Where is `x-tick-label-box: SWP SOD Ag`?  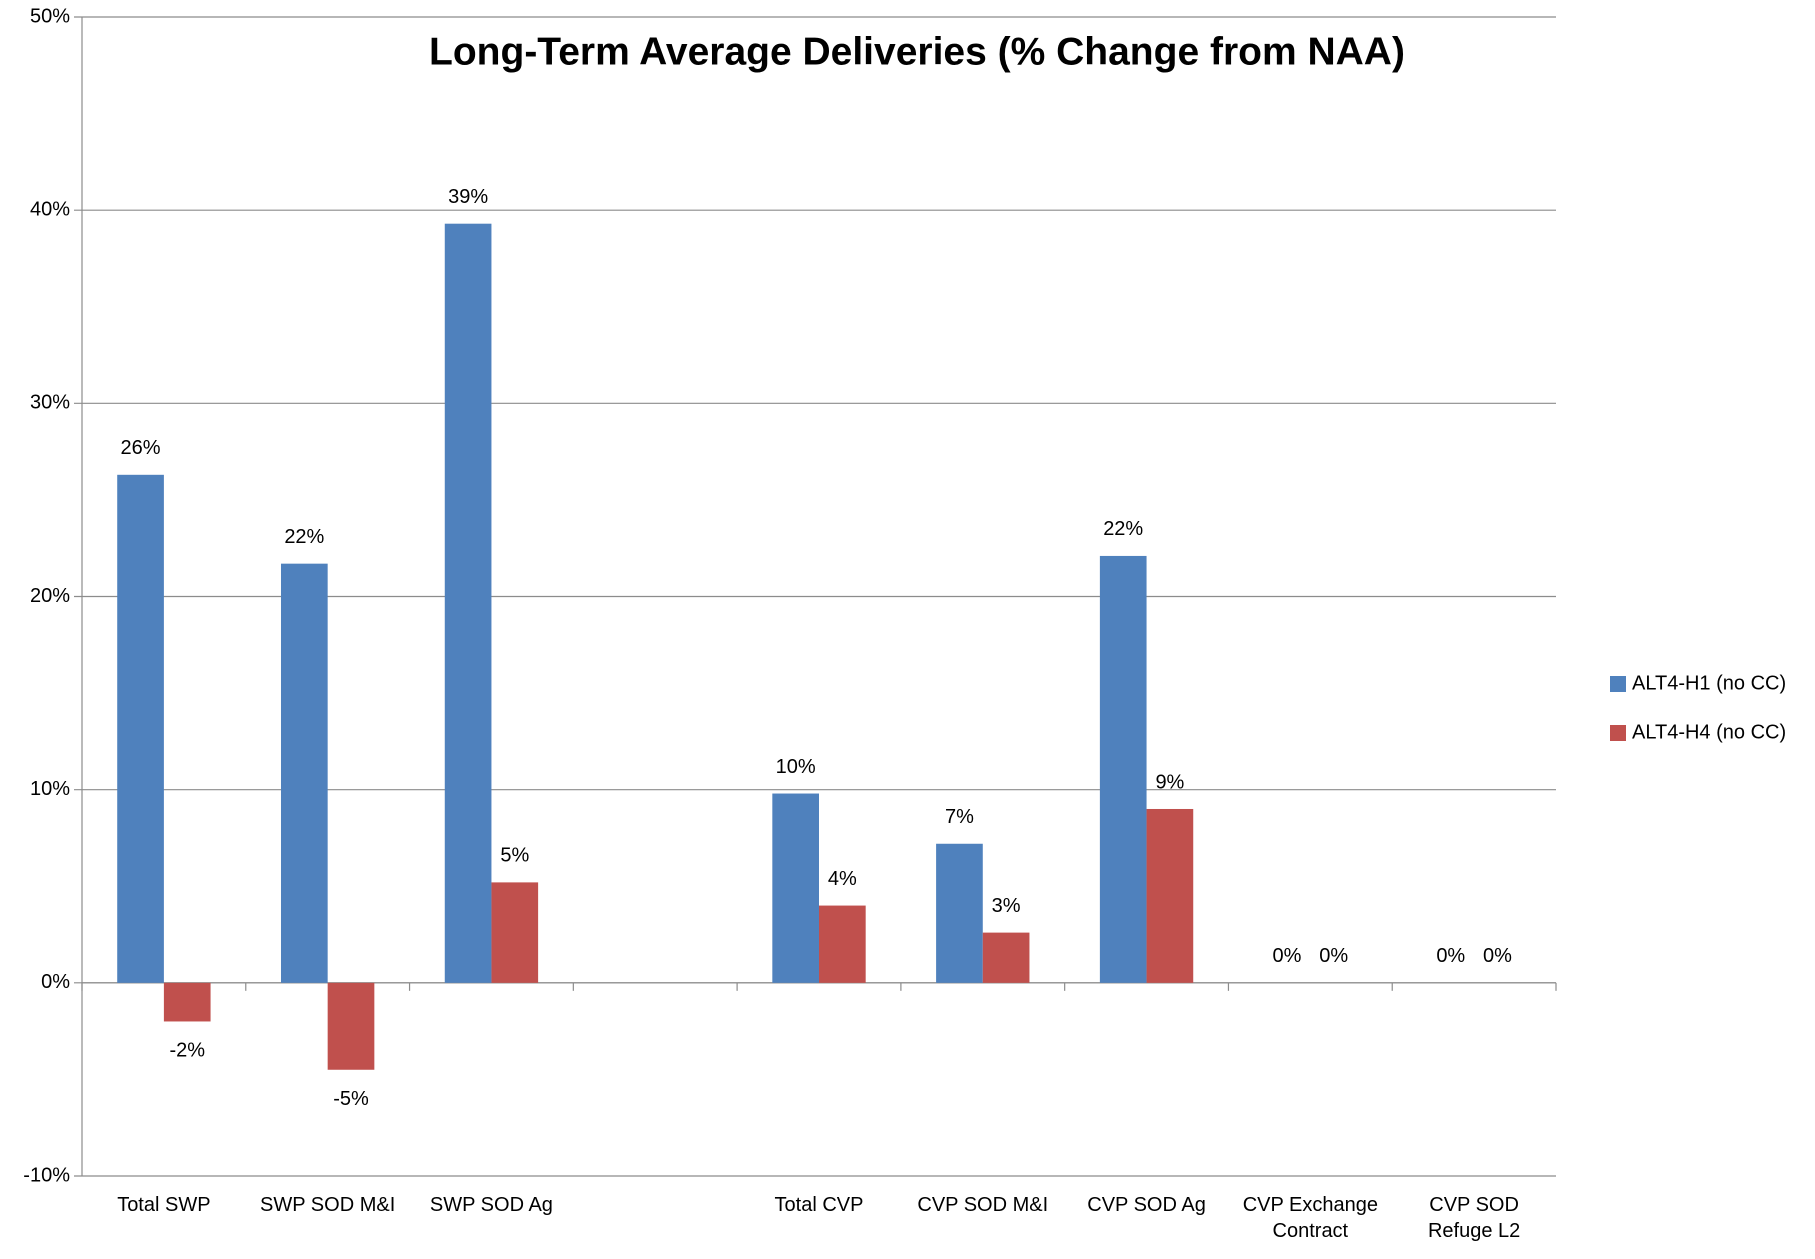
x-tick-label-box: SWP SOD Ag is located at coordinates (491, 1205).